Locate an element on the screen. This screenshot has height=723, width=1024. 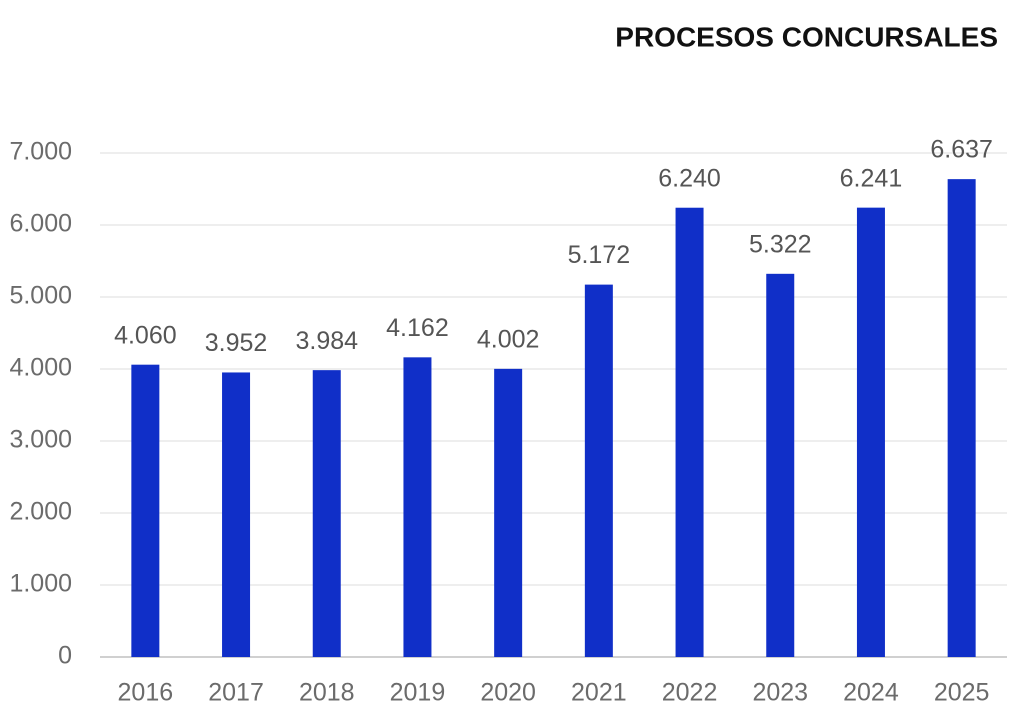
x-tick-label: 2023 is located at coordinates (780, 693).